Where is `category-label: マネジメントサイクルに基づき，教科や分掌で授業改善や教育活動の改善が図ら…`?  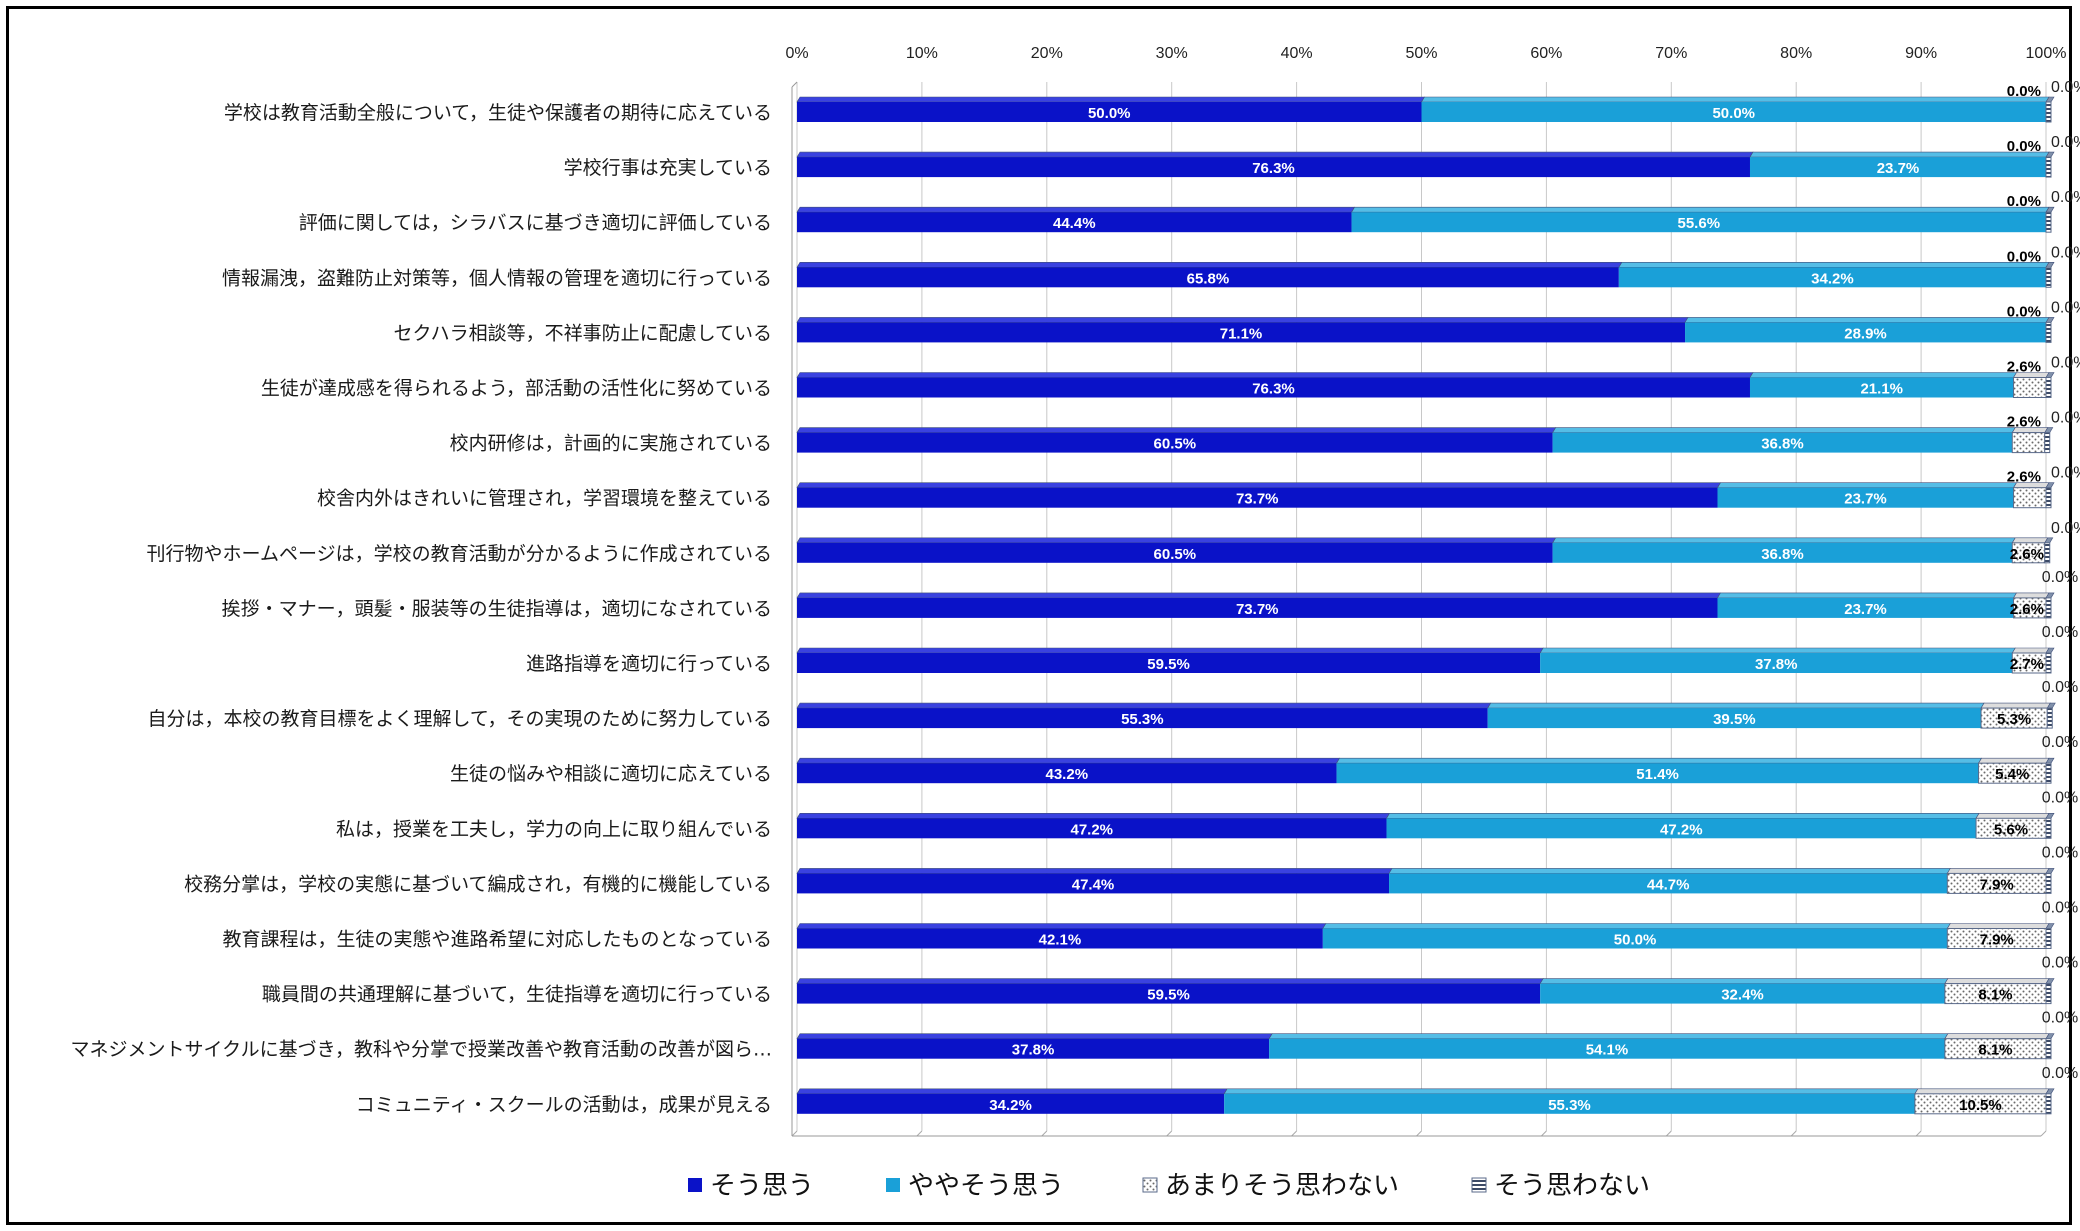
category-label: マネジメントサイクルに基づき，教科や分掌で授業改善や教育活動の改善が図ら… is located at coordinates (421, 1050).